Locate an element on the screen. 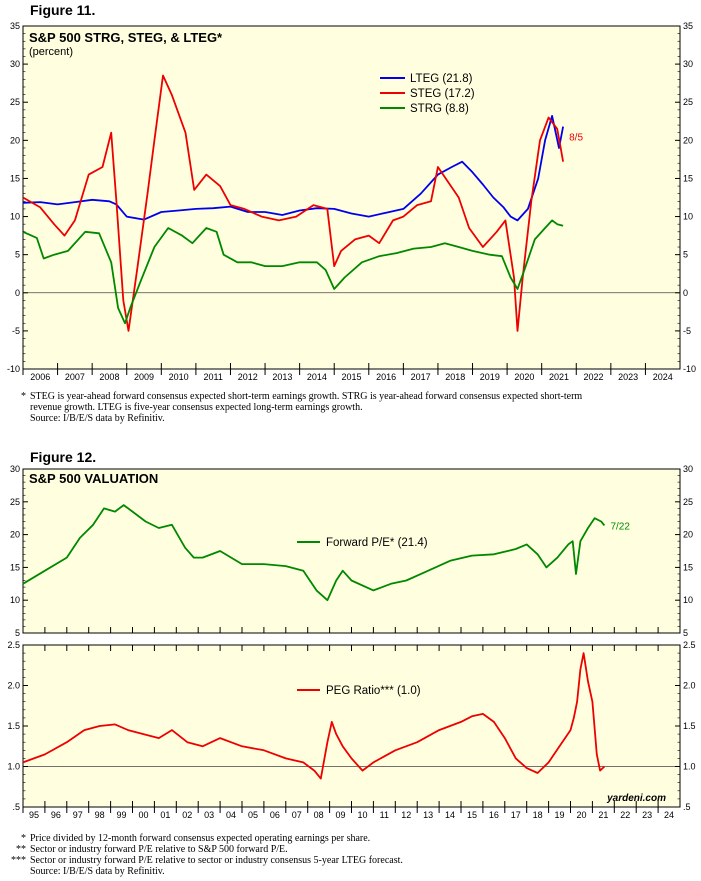 The height and width of the screenshot is (881, 701). x-tick-label: 20 is located at coordinates (581, 815).